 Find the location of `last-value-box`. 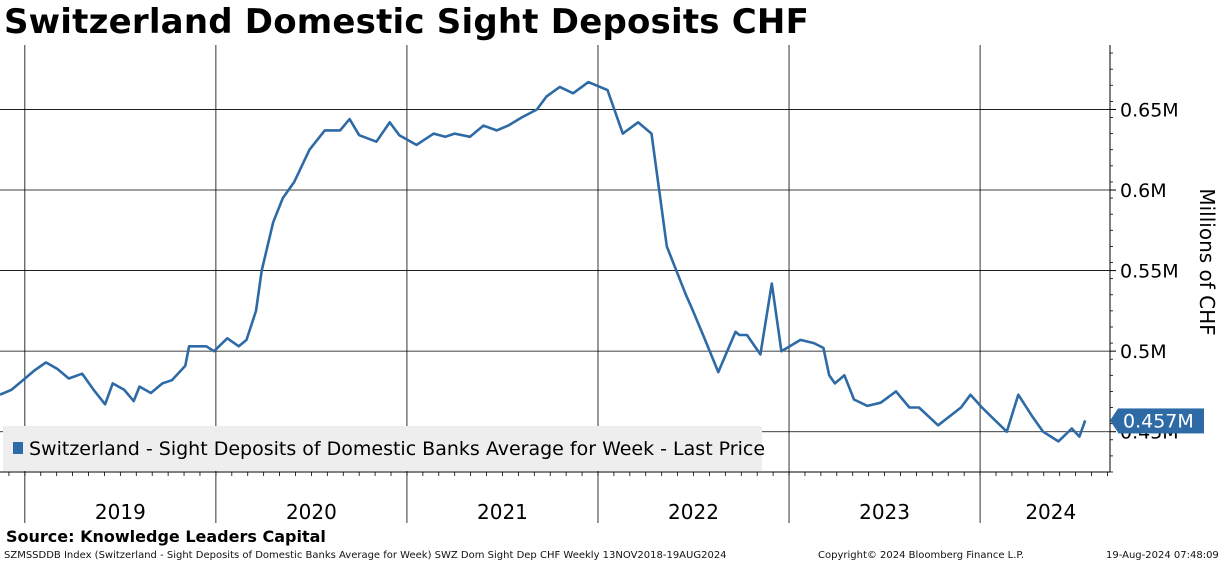

last-value-box is located at coordinates (1161, 421).